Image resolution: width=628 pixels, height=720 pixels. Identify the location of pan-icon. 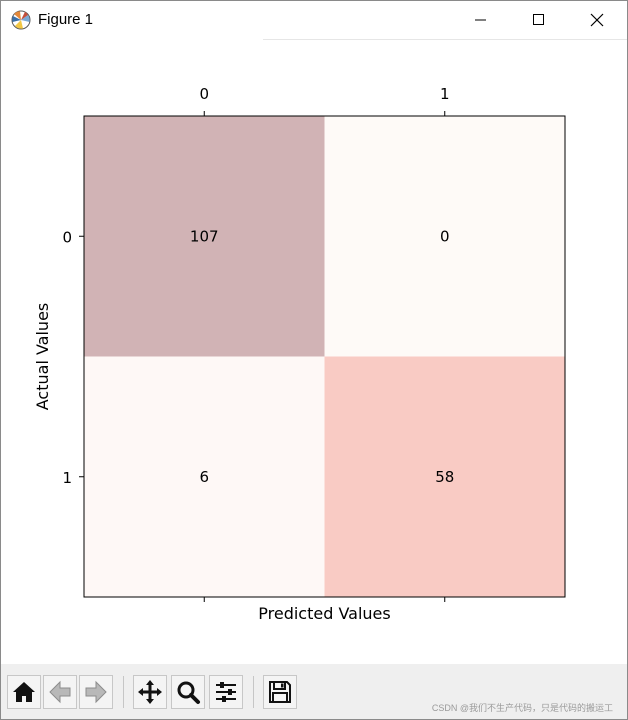
(150, 692).